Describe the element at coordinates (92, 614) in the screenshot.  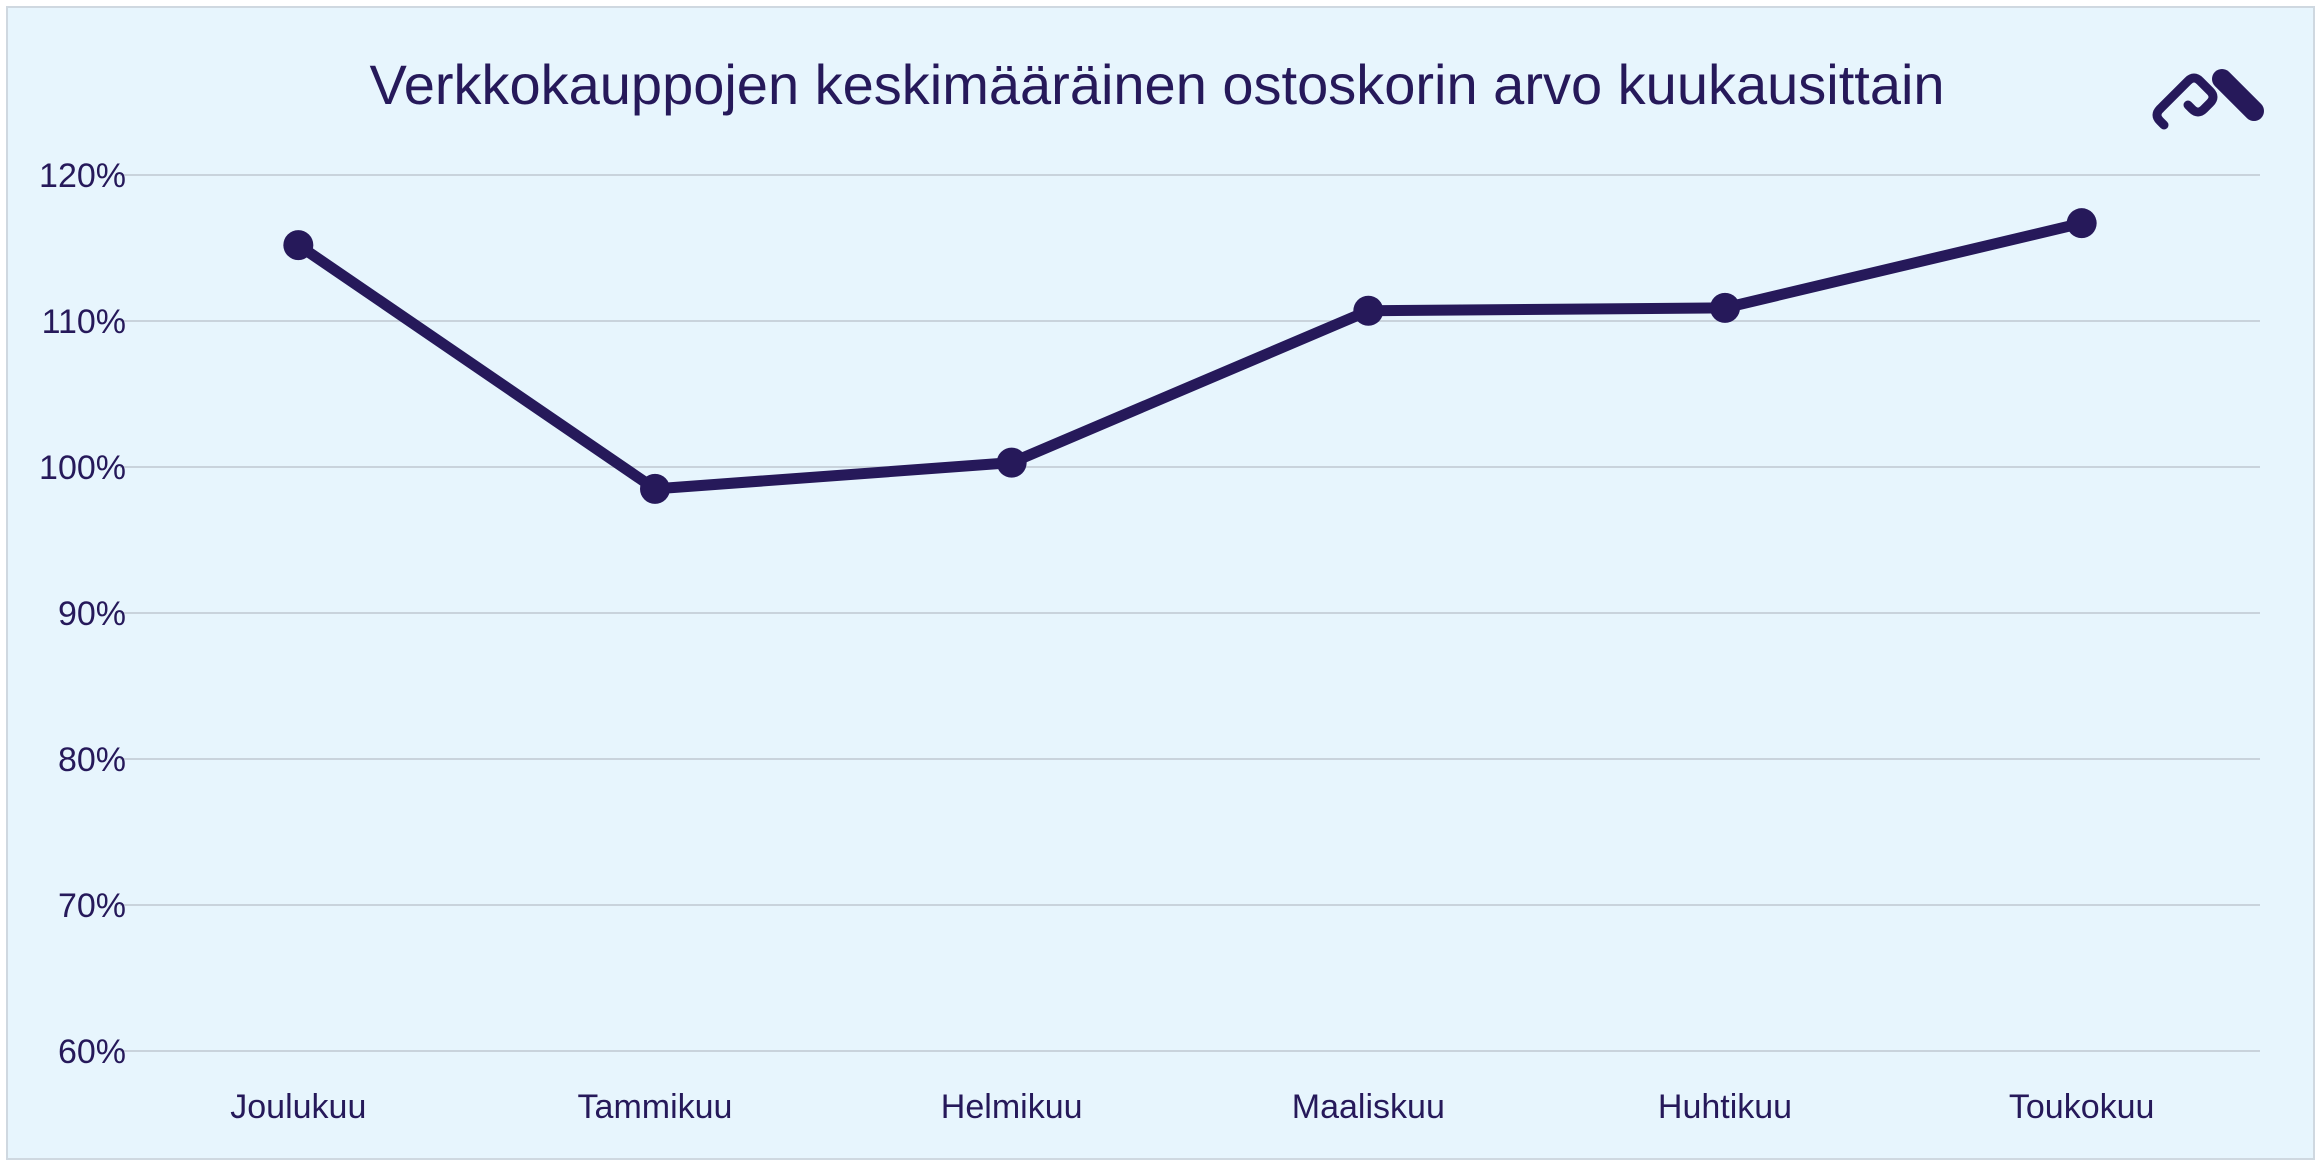
I see `y-tick-label: 90%` at that location.